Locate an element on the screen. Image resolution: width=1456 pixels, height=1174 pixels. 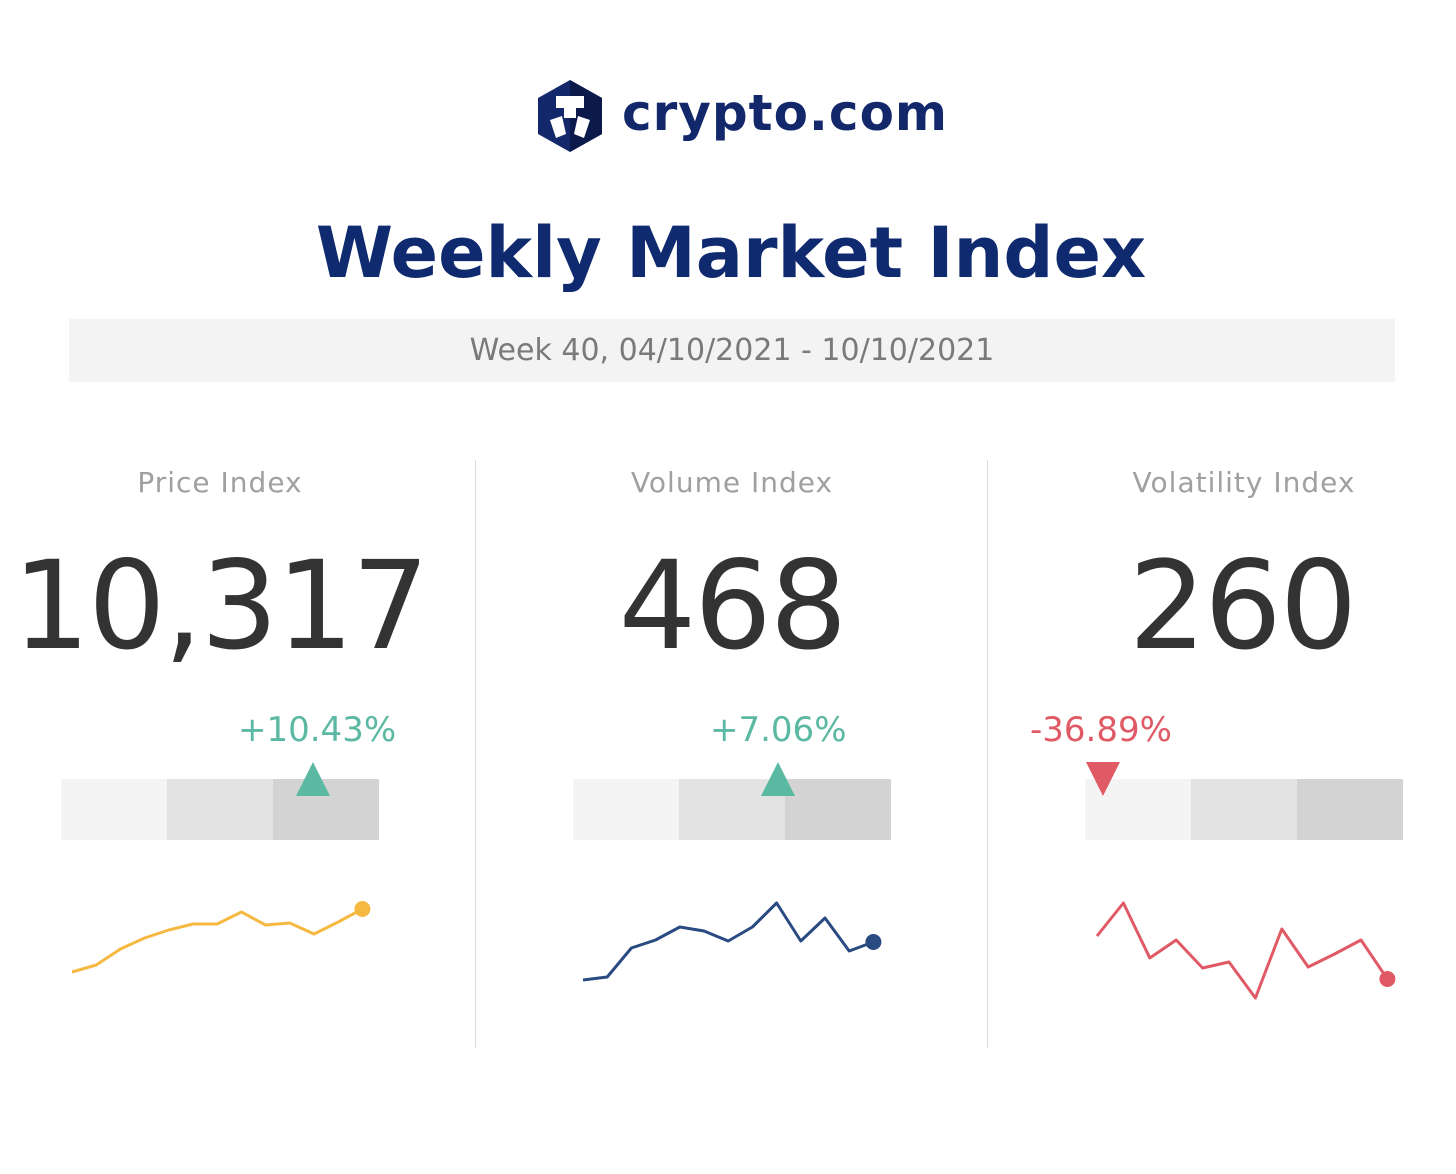
volatility-level-bar is located at coordinates (1244, 809).